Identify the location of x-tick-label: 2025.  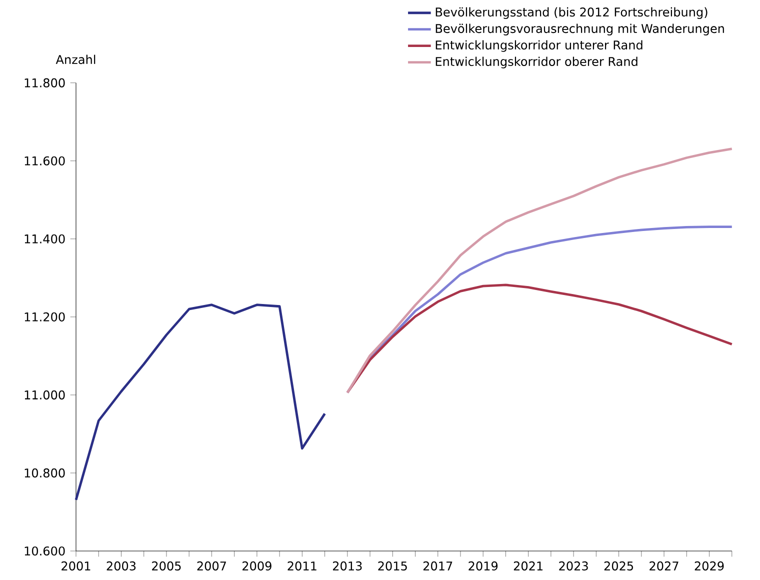
(619, 566).